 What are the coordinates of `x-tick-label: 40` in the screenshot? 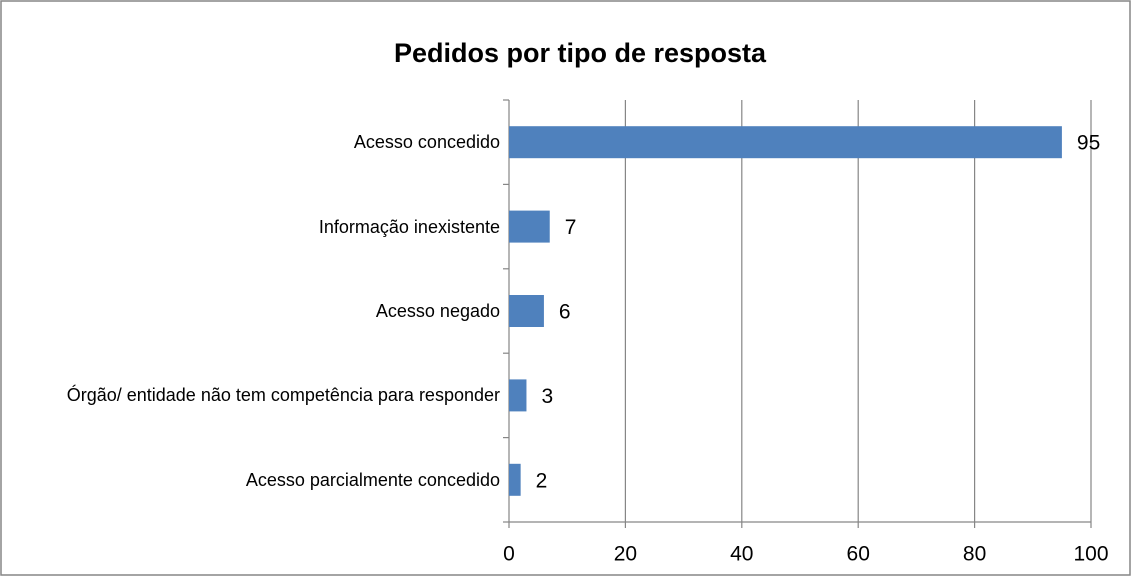 It's located at (741, 554).